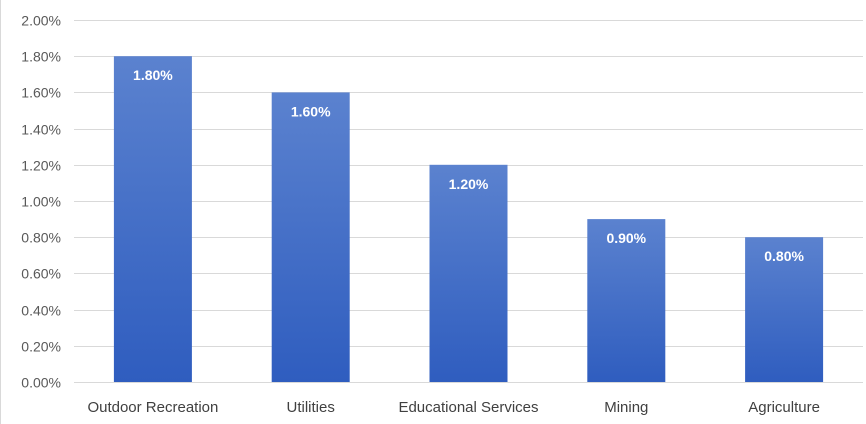 The width and height of the screenshot is (866, 424). Describe the element at coordinates (41, 93) in the screenshot. I see `y-tick-label: 1.60%` at that location.